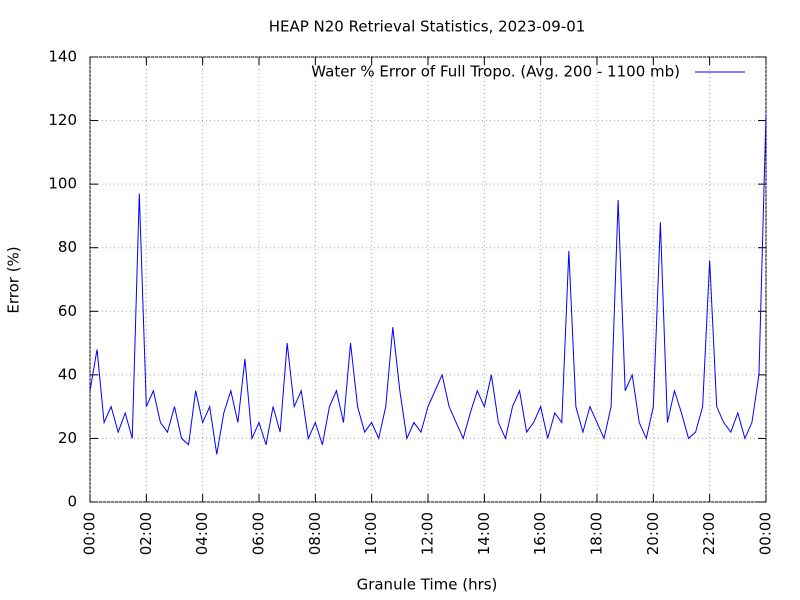 The height and width of the screenshot is (600, 800). What do you see at coordinates (67, 438) in the screenshot?
I see `y-tick-label: 20` at bounding box center [67, 438].